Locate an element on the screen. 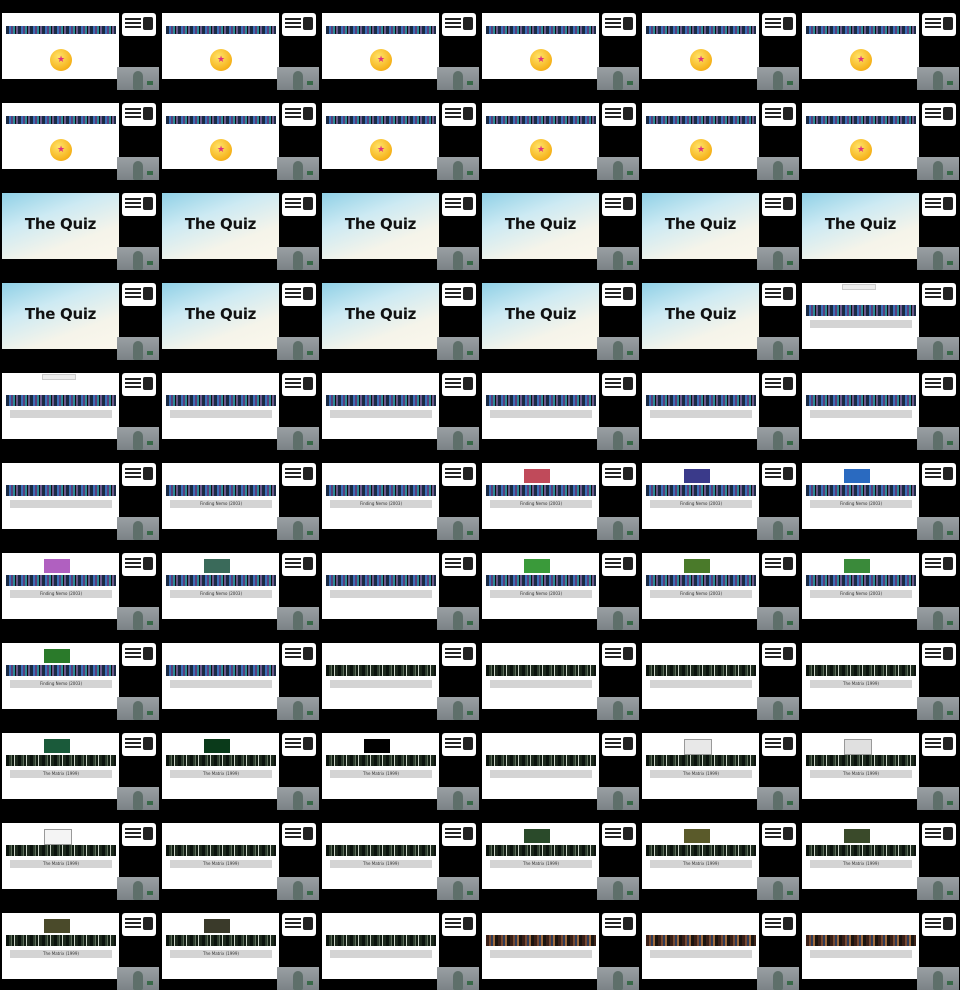 This screenshot has height=990, width=960. slide is located at coordinates (60, 406).